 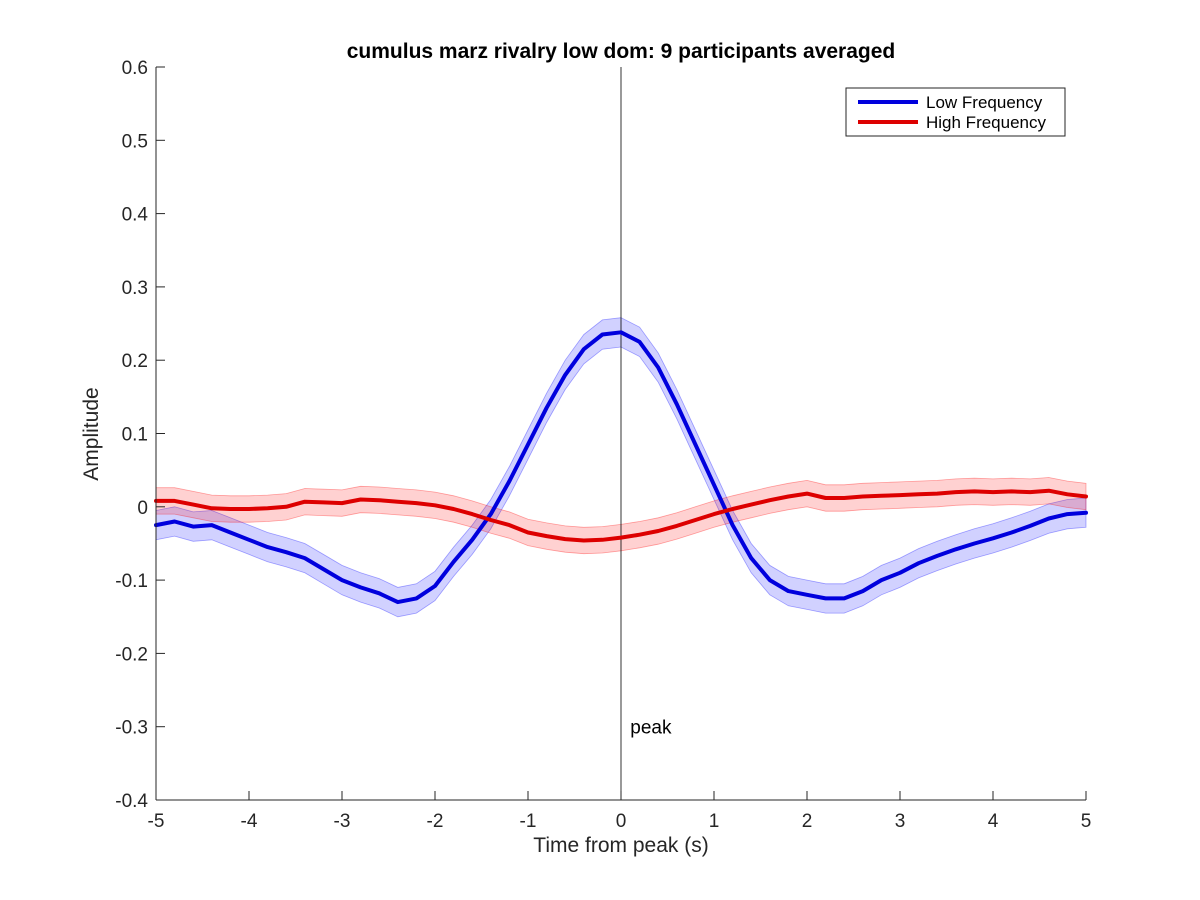 What do you see at coordinates (651, 728) in the screenshot?
I see `peak-annotation: peak` at bounding box center [651, 728].